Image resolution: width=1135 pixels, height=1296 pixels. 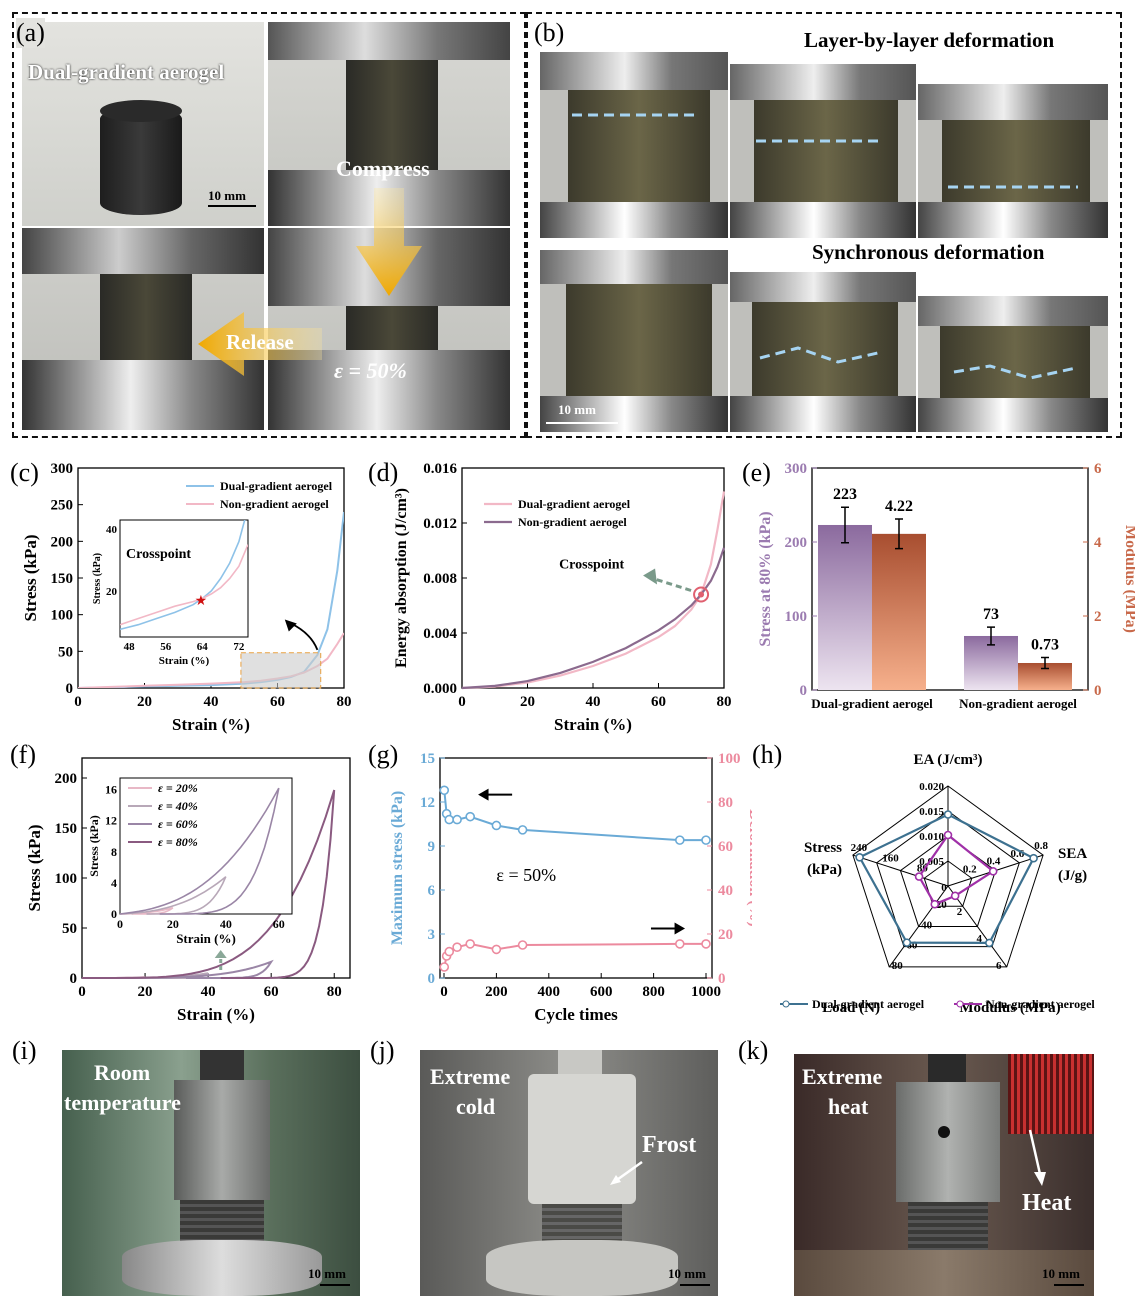 I want to click on g-annotation: ε = 50%, so click(x=526, y=875).